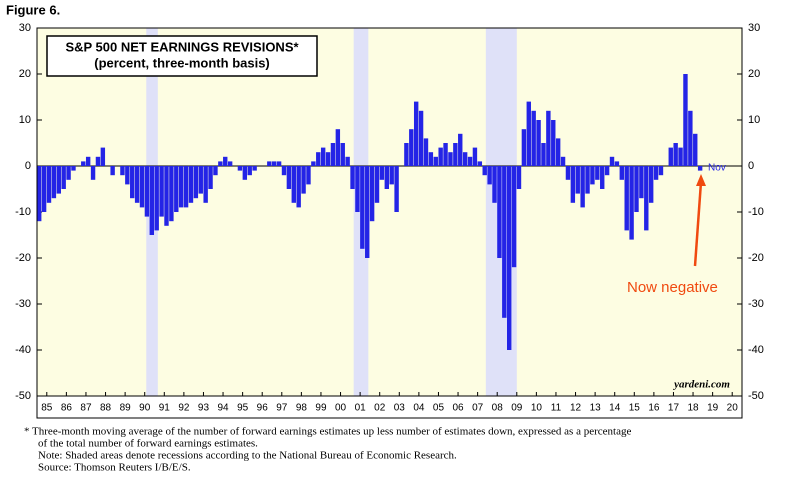  Describe the element at coordinates (204, 408) in the screenshot. I see `x-tick-label: 93` at that location.